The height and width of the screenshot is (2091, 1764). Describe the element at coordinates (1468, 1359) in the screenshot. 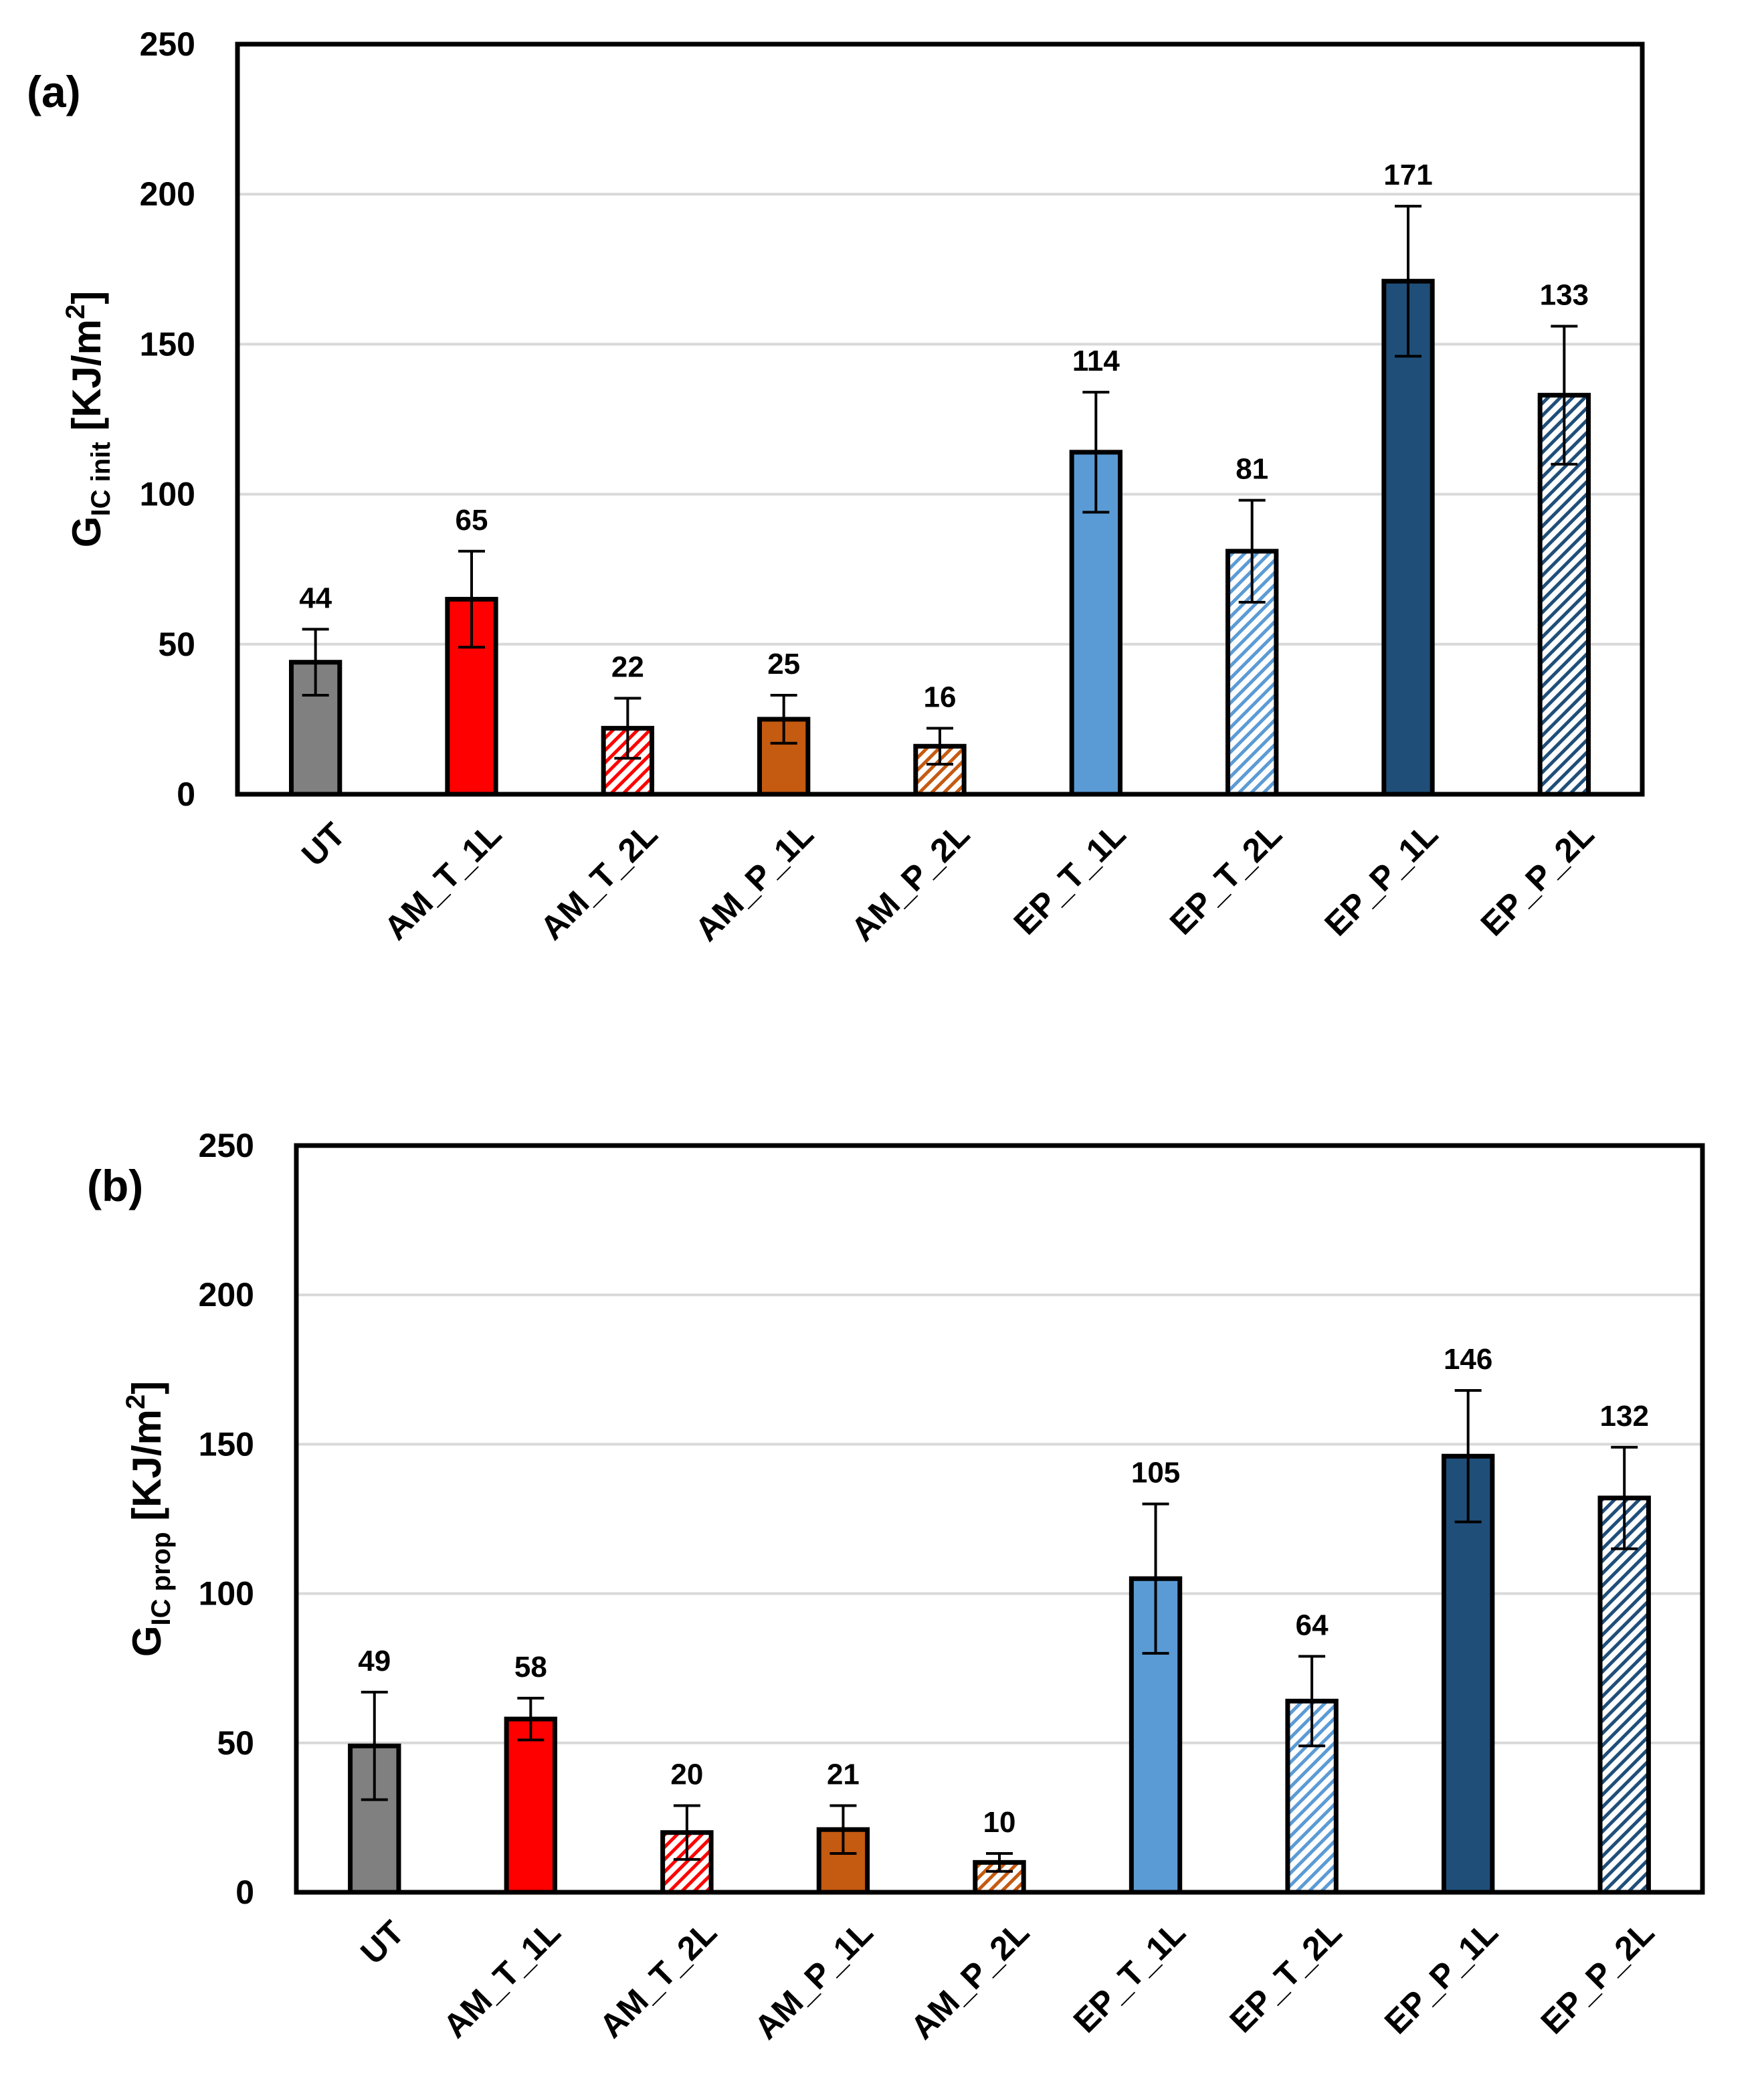

I see `data-label-EP_P_1L: 146` at that location.